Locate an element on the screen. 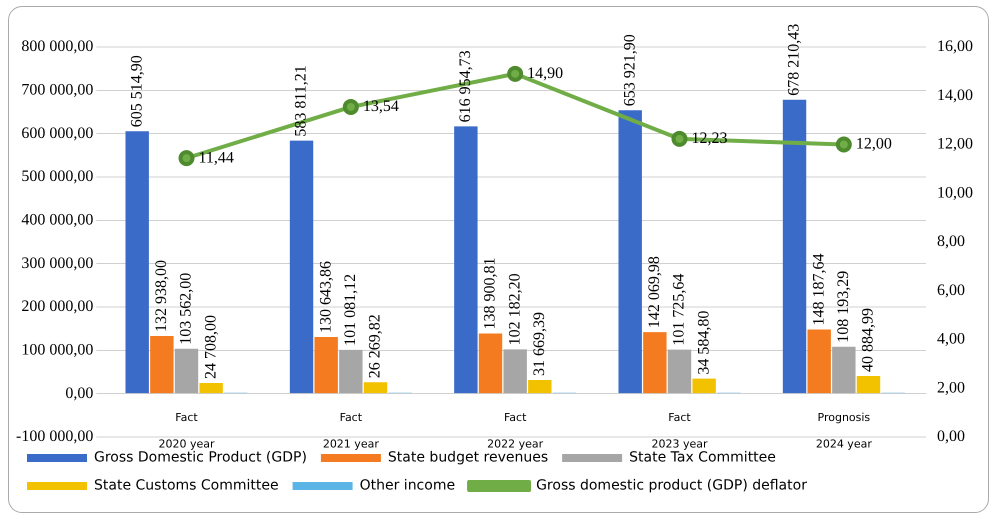  data-label: 132 938,00 is located at coordinates (161, 296).